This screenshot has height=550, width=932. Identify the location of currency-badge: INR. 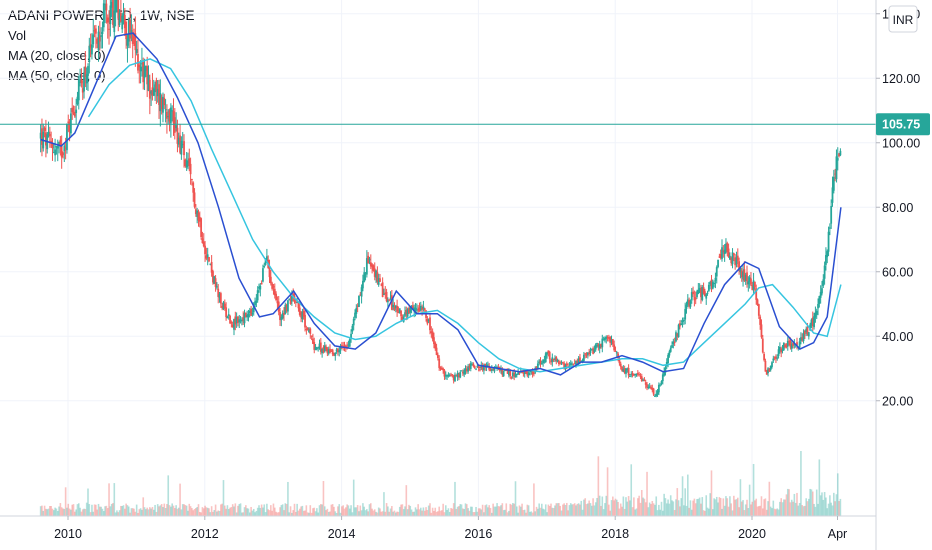
(903, 19).